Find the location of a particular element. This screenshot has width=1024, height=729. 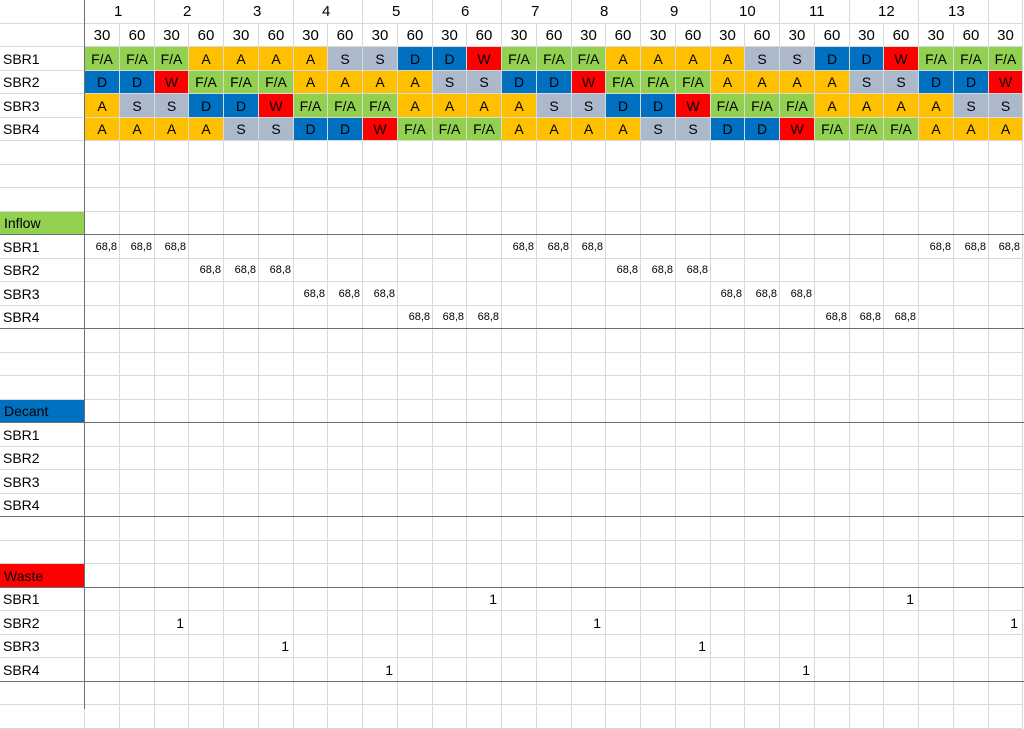

phase-cell: W is located at coordinates (276, 106).